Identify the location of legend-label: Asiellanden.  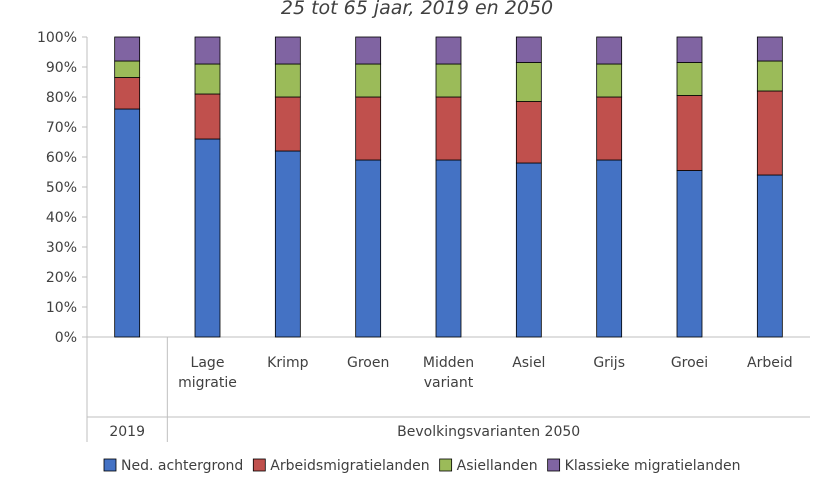
(497, 466).